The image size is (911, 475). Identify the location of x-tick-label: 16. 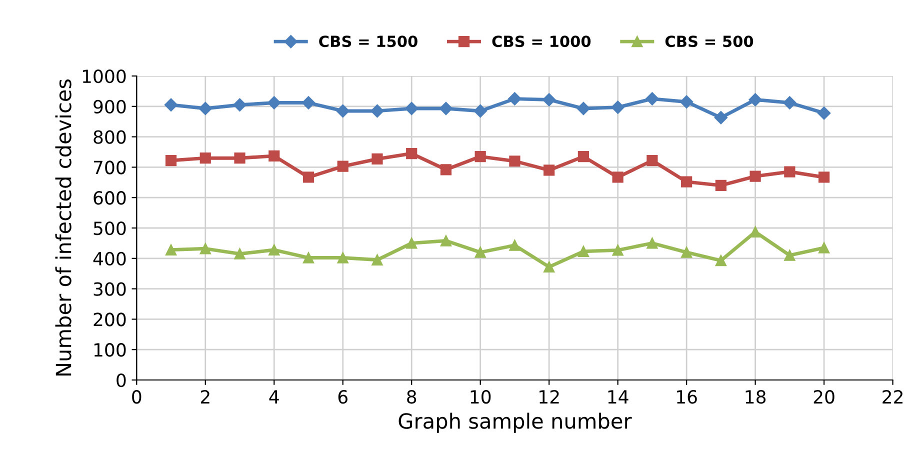
(687, 397).